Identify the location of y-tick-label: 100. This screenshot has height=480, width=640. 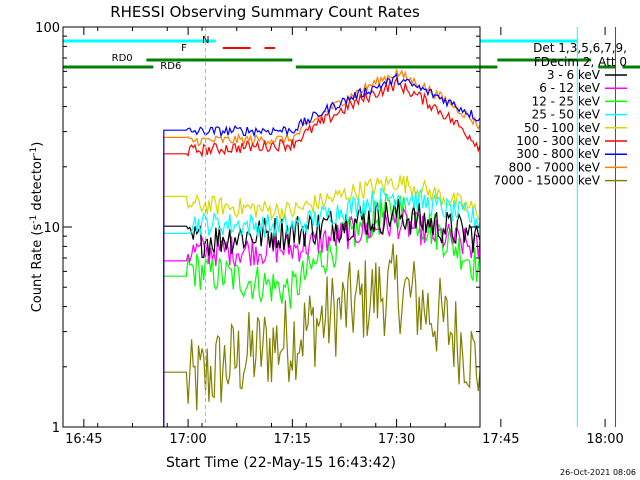
(47, 28).